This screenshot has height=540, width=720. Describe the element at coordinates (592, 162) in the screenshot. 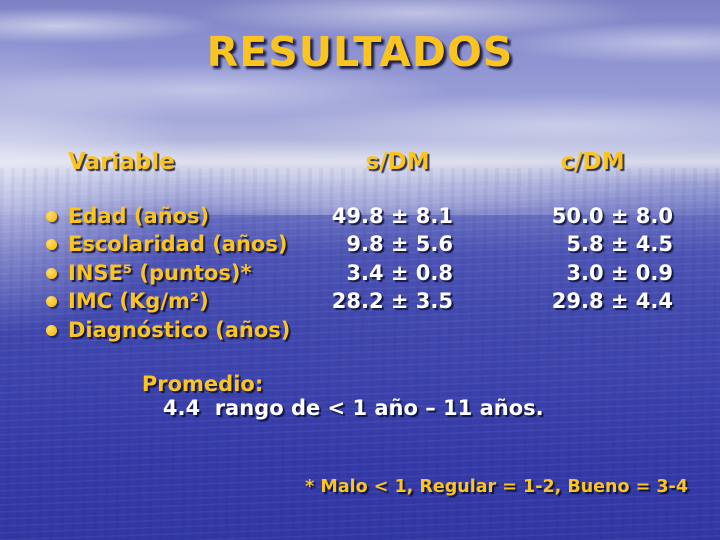

I see `column-header-cdm: c/DM` at that location.